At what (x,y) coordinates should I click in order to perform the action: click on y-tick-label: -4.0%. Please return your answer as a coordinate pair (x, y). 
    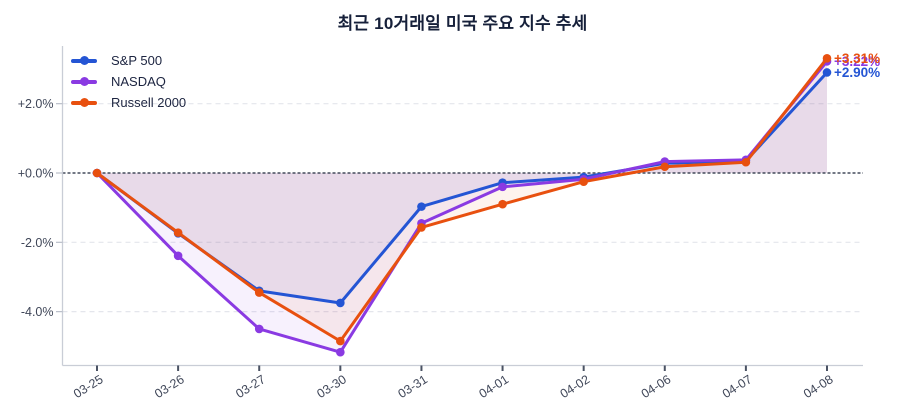
    Looking at the image, I should click on (37, 312).